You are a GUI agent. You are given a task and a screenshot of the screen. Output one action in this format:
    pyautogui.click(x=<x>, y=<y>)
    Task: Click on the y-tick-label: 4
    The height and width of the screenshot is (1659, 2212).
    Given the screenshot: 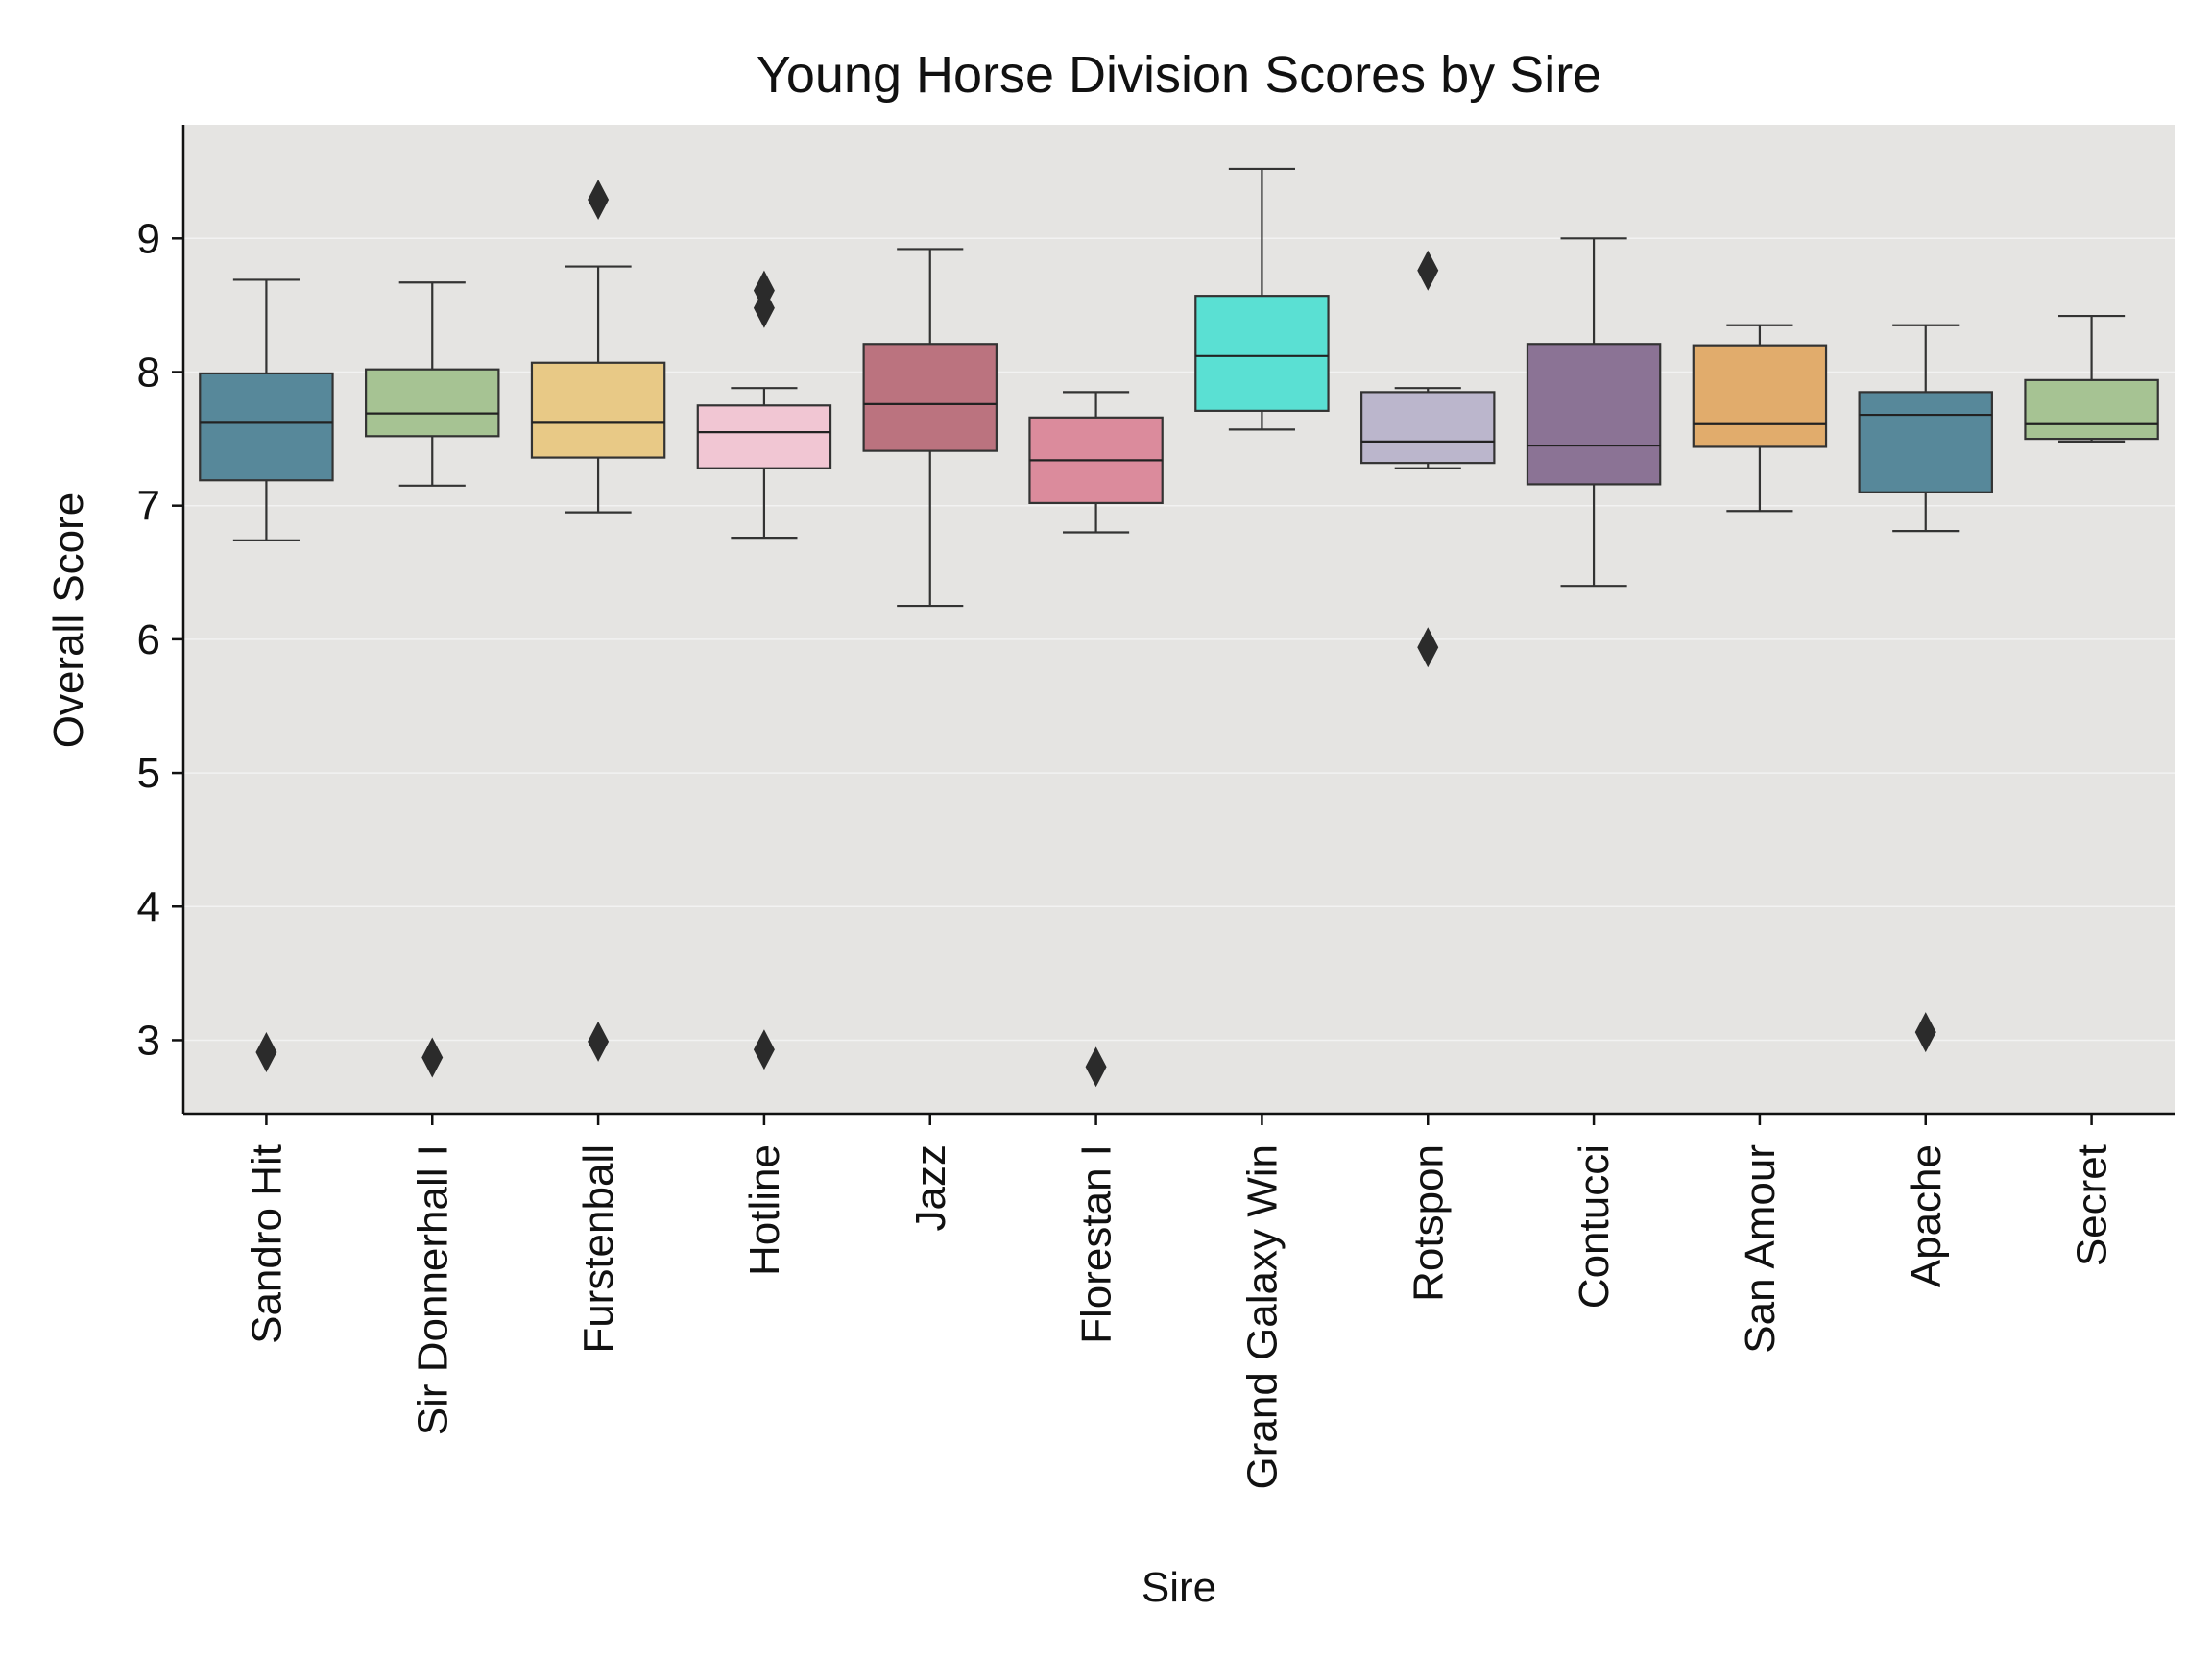 What is the action you would take?
    pyautogui.click(x=149, y=907)
    